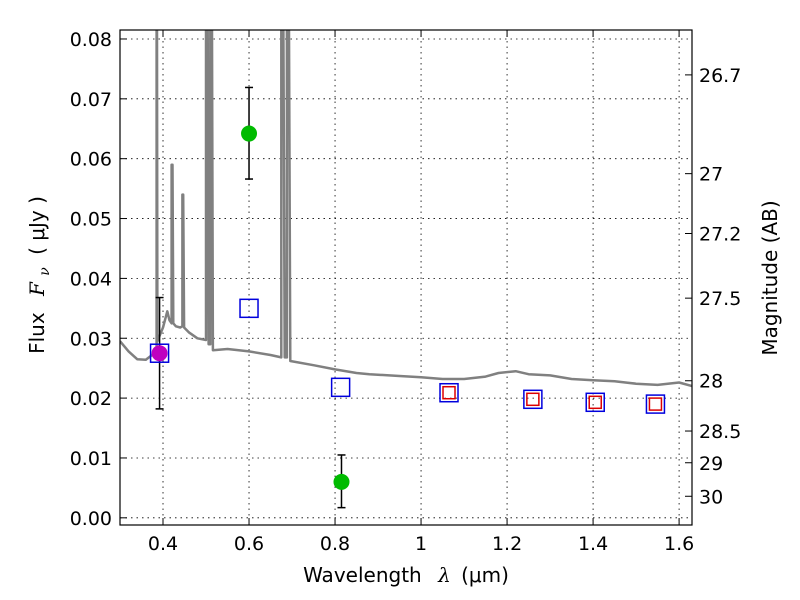 Image resolution: width=800 pixels, height=600 pixels. I want to click on x-axis-title: Wavelength λ (μm), so click(406, 575).